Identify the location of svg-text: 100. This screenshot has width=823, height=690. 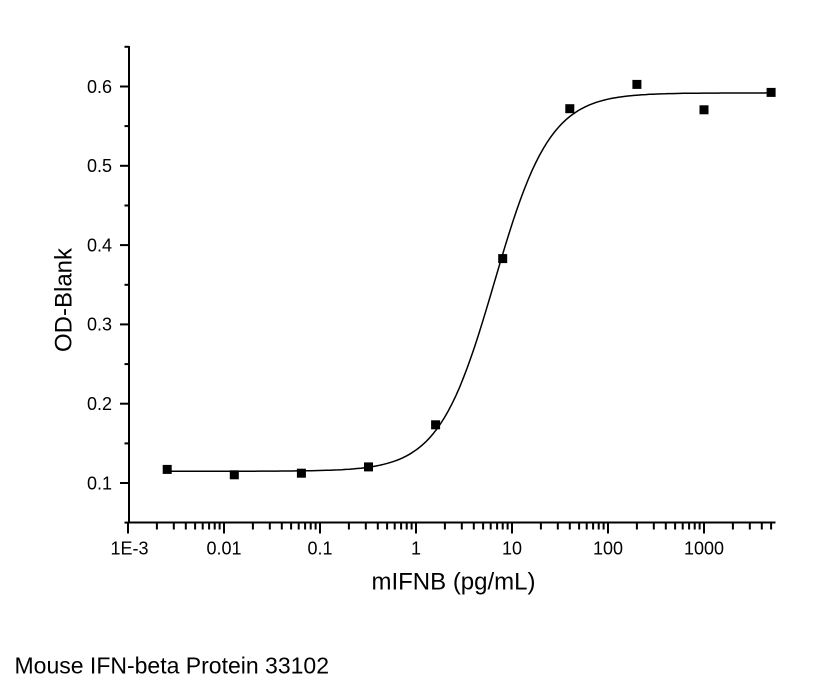
(608, 549).